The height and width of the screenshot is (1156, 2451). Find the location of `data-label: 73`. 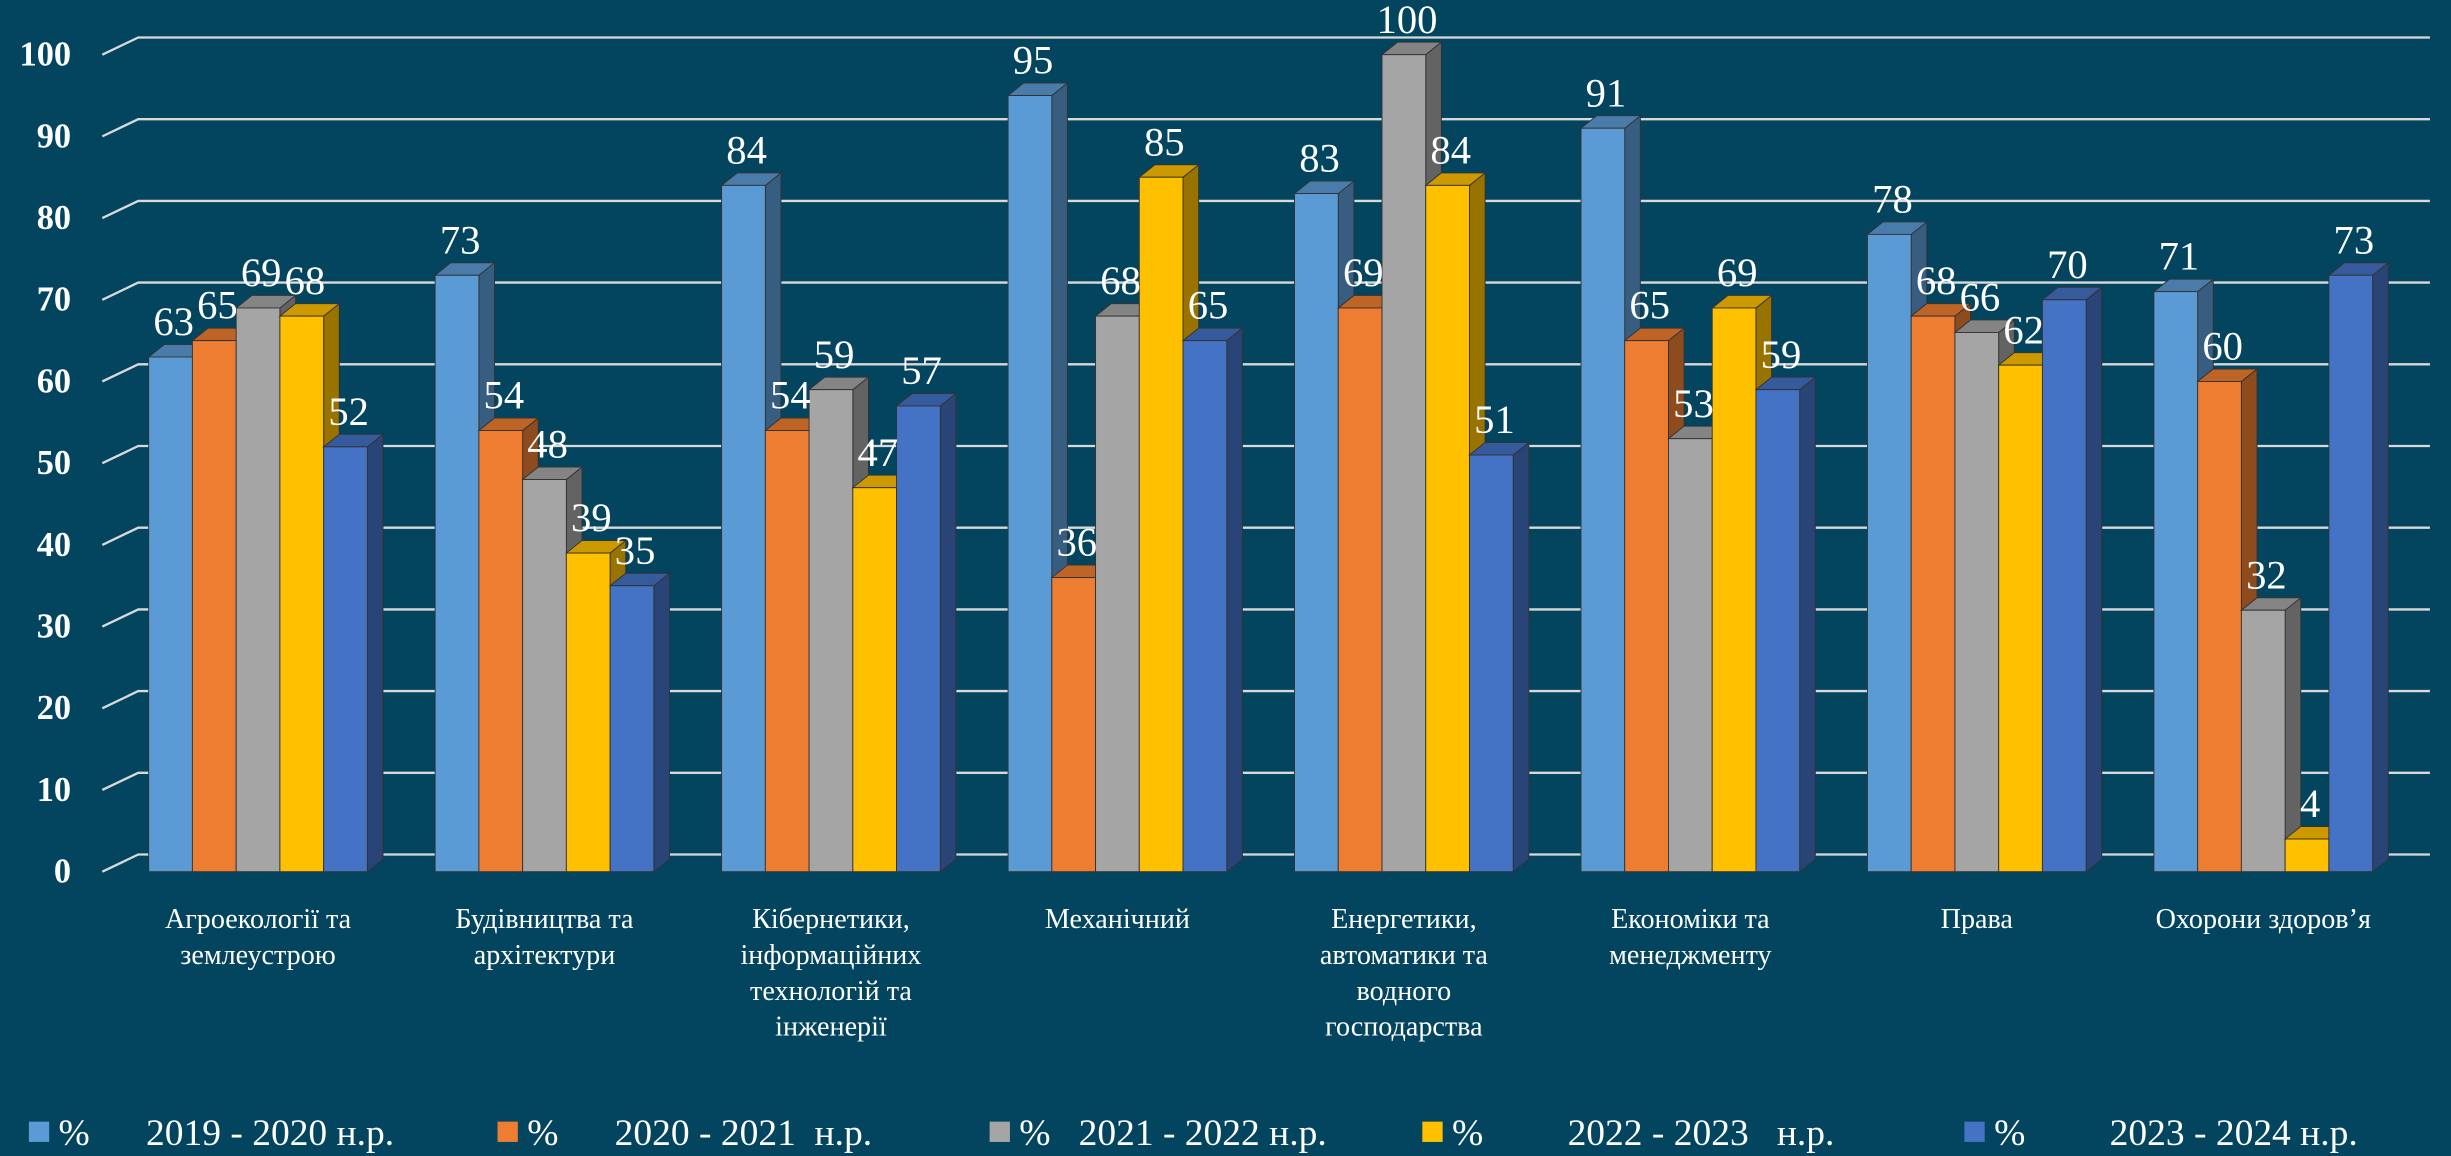

data-label: 73 is located at coordinates (2354, 239).